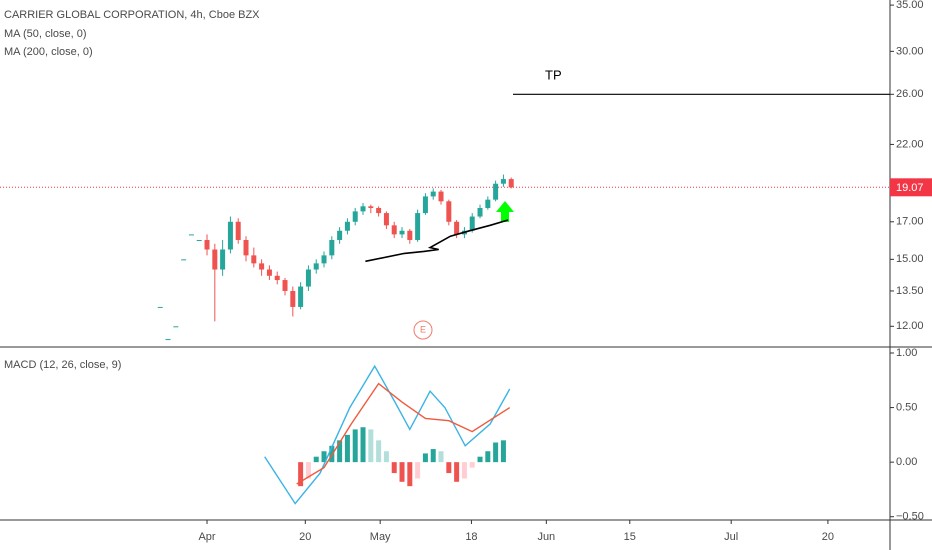 This screenshot has width=932, height=550. What do you see at coordinates (132, 15) in the screenshot?
I see `chart-title: CARRIER GLOBAL CORPORATION, 4h, Cboe BZX` at bounding box center [132, 15].